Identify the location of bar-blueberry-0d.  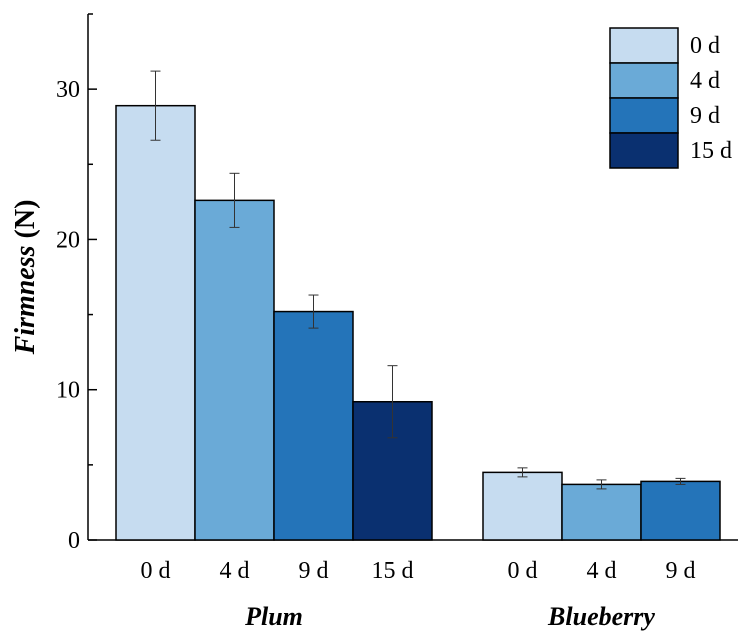
(522, 506).